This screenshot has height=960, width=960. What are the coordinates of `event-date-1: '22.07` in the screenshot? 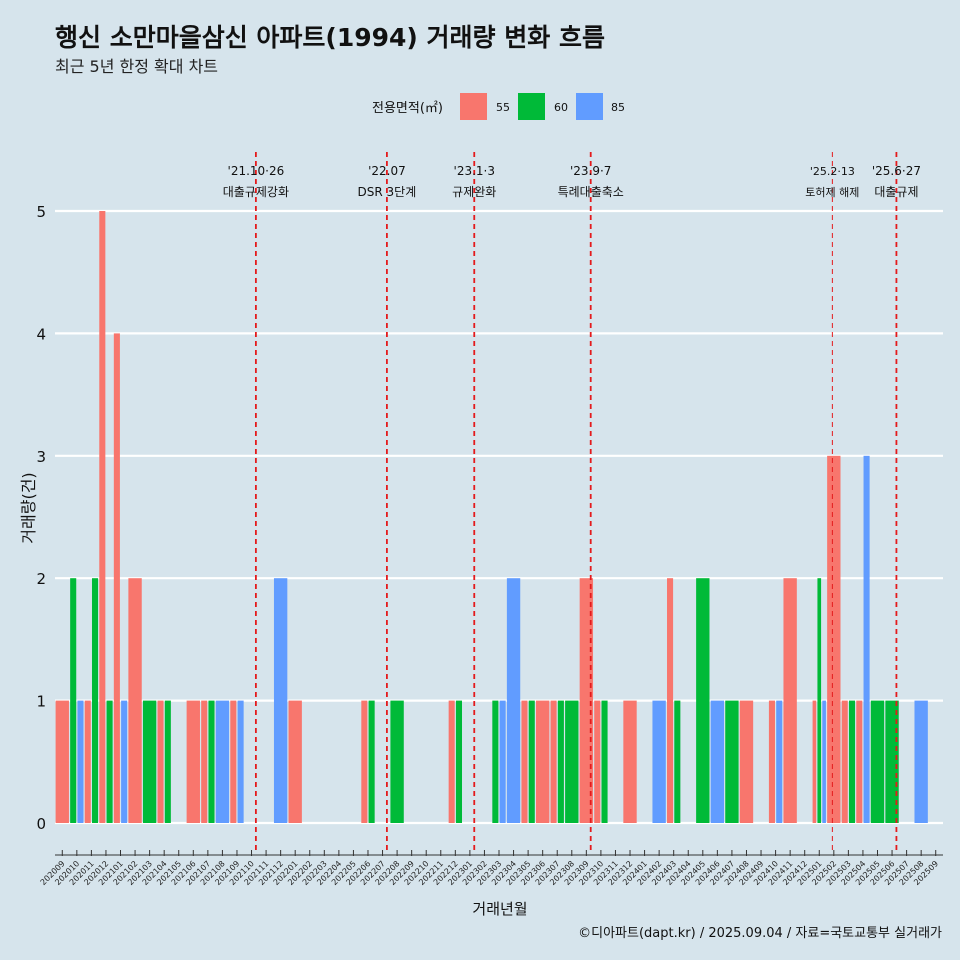 It's located at (387, 171).